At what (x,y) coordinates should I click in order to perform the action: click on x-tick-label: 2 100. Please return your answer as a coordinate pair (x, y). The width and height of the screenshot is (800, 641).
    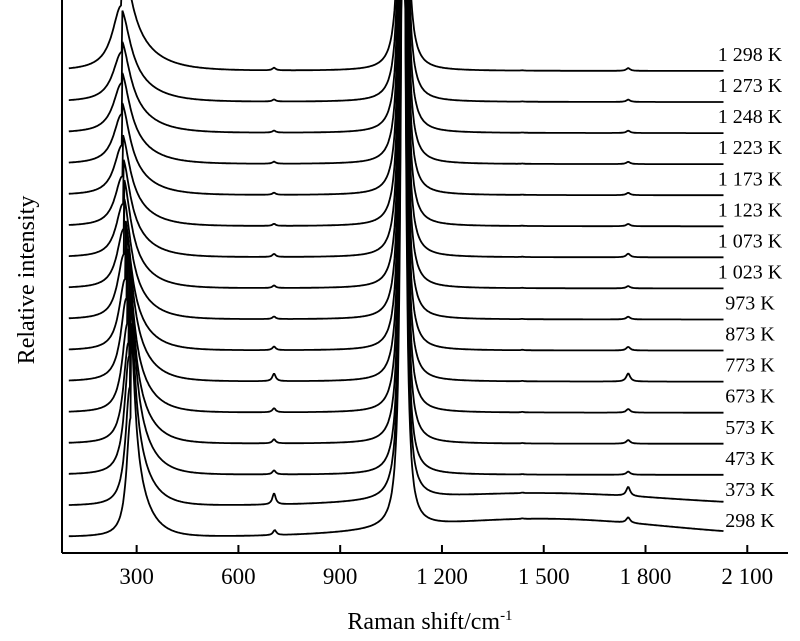
    Looking at the image, I should click on (747, 576).